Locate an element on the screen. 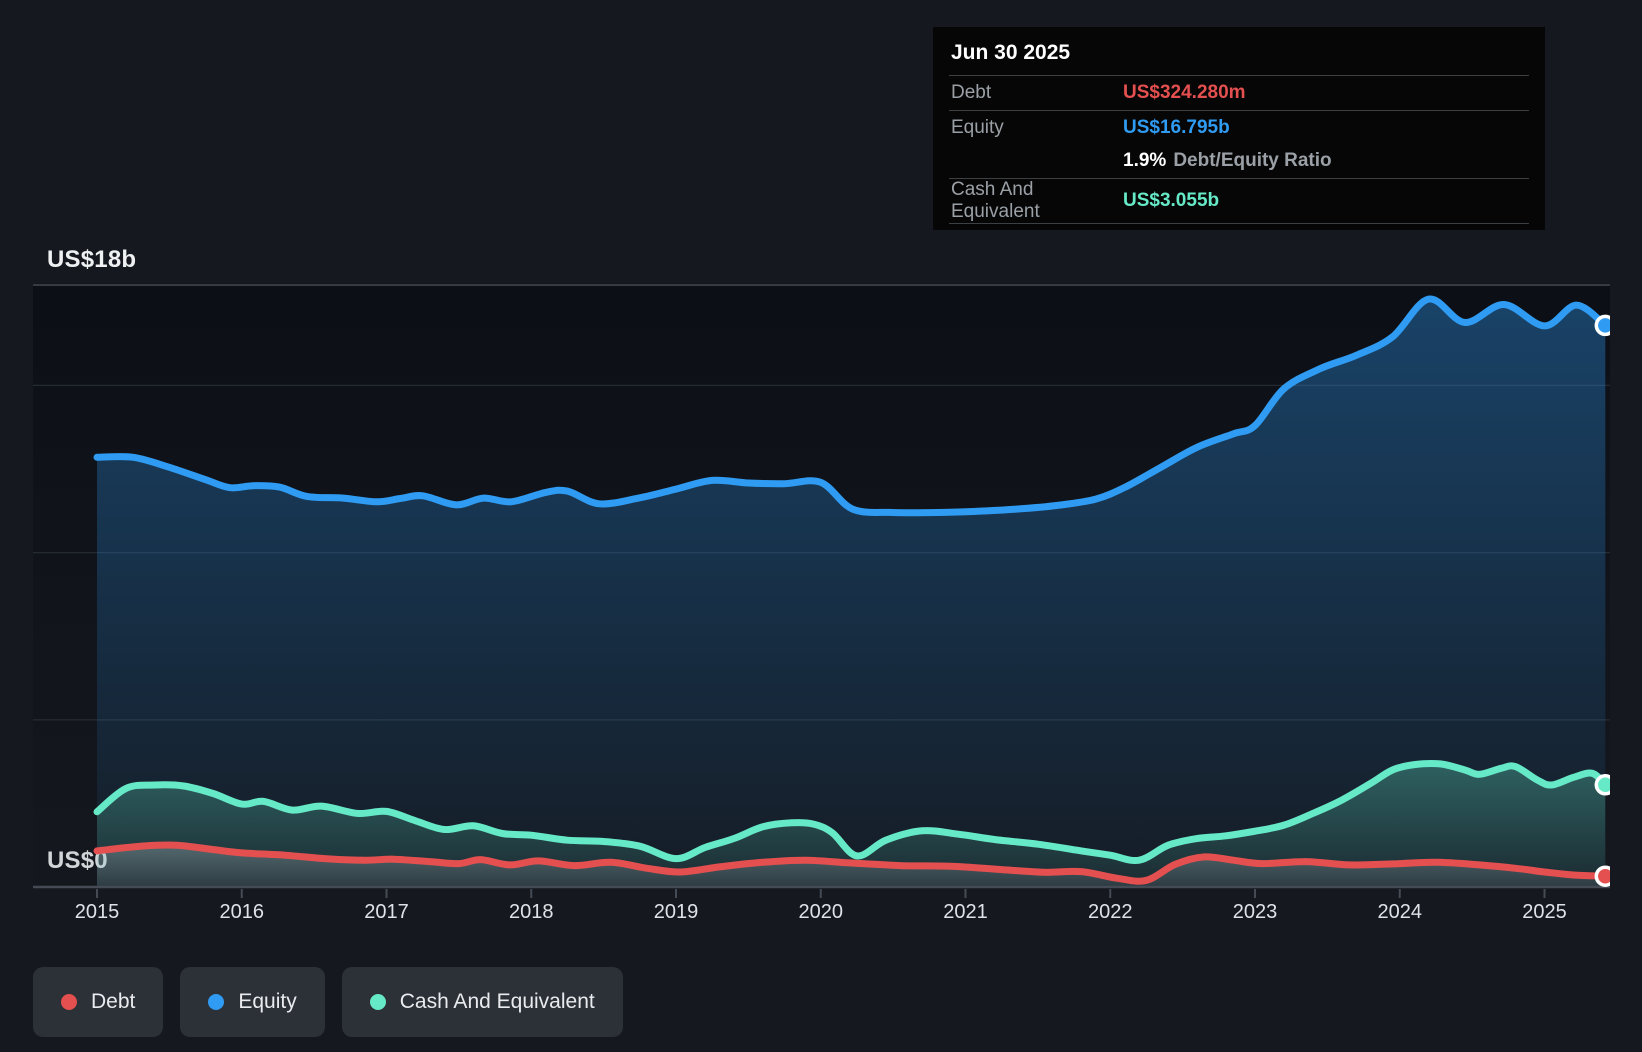 The image size is (1642, 1052). tooltip-row-equity: Equity US$16.795b is located at coordinates (1239, 127).